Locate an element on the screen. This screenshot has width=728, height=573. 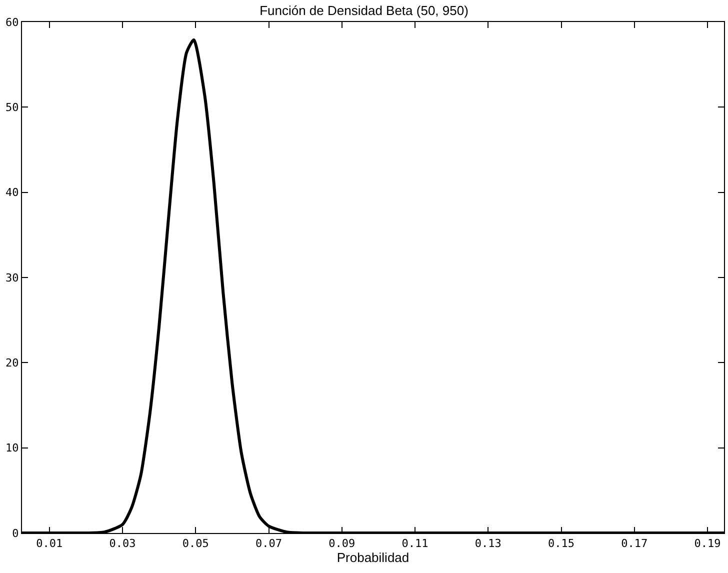
y-tick-label: 60 is located at coordinates (12, 22).